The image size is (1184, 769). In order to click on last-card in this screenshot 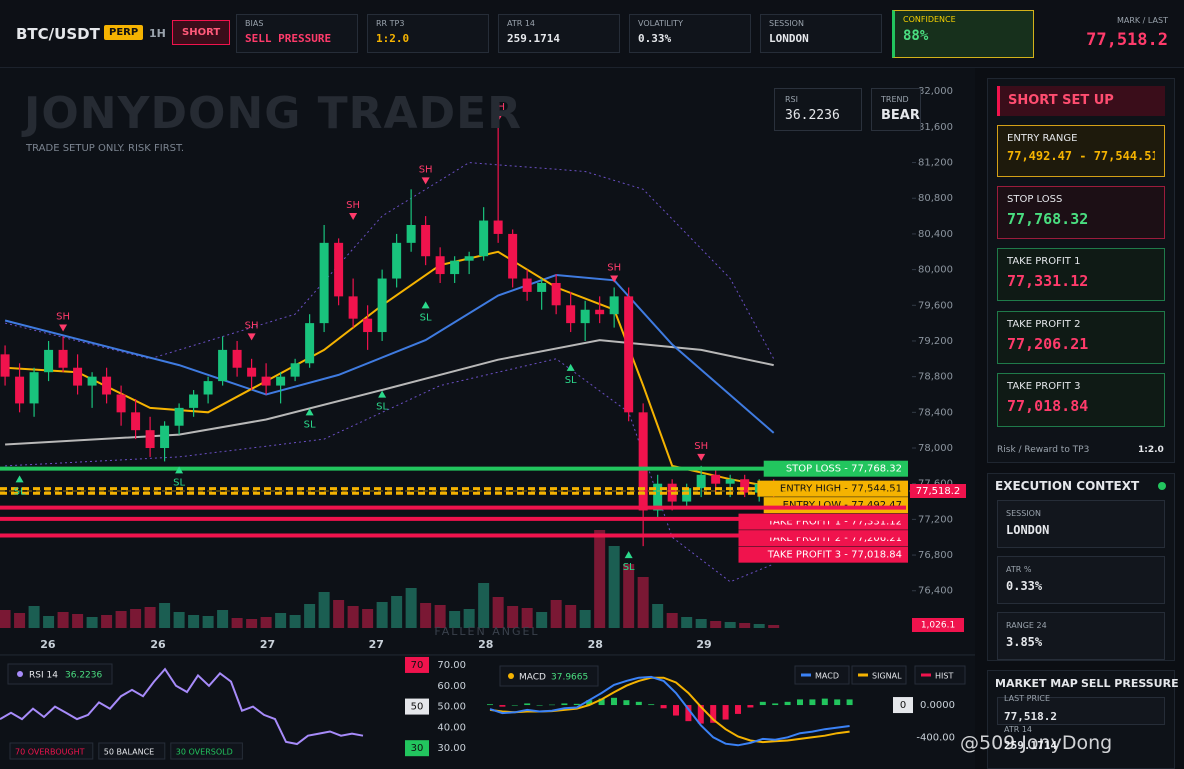, I will do `click(1081, 711)`.